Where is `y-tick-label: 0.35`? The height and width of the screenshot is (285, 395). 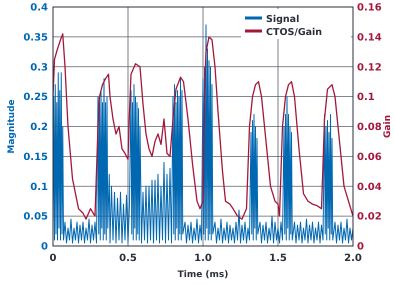
y-tick-label: 0.35 is located at coordinates (35, 38).